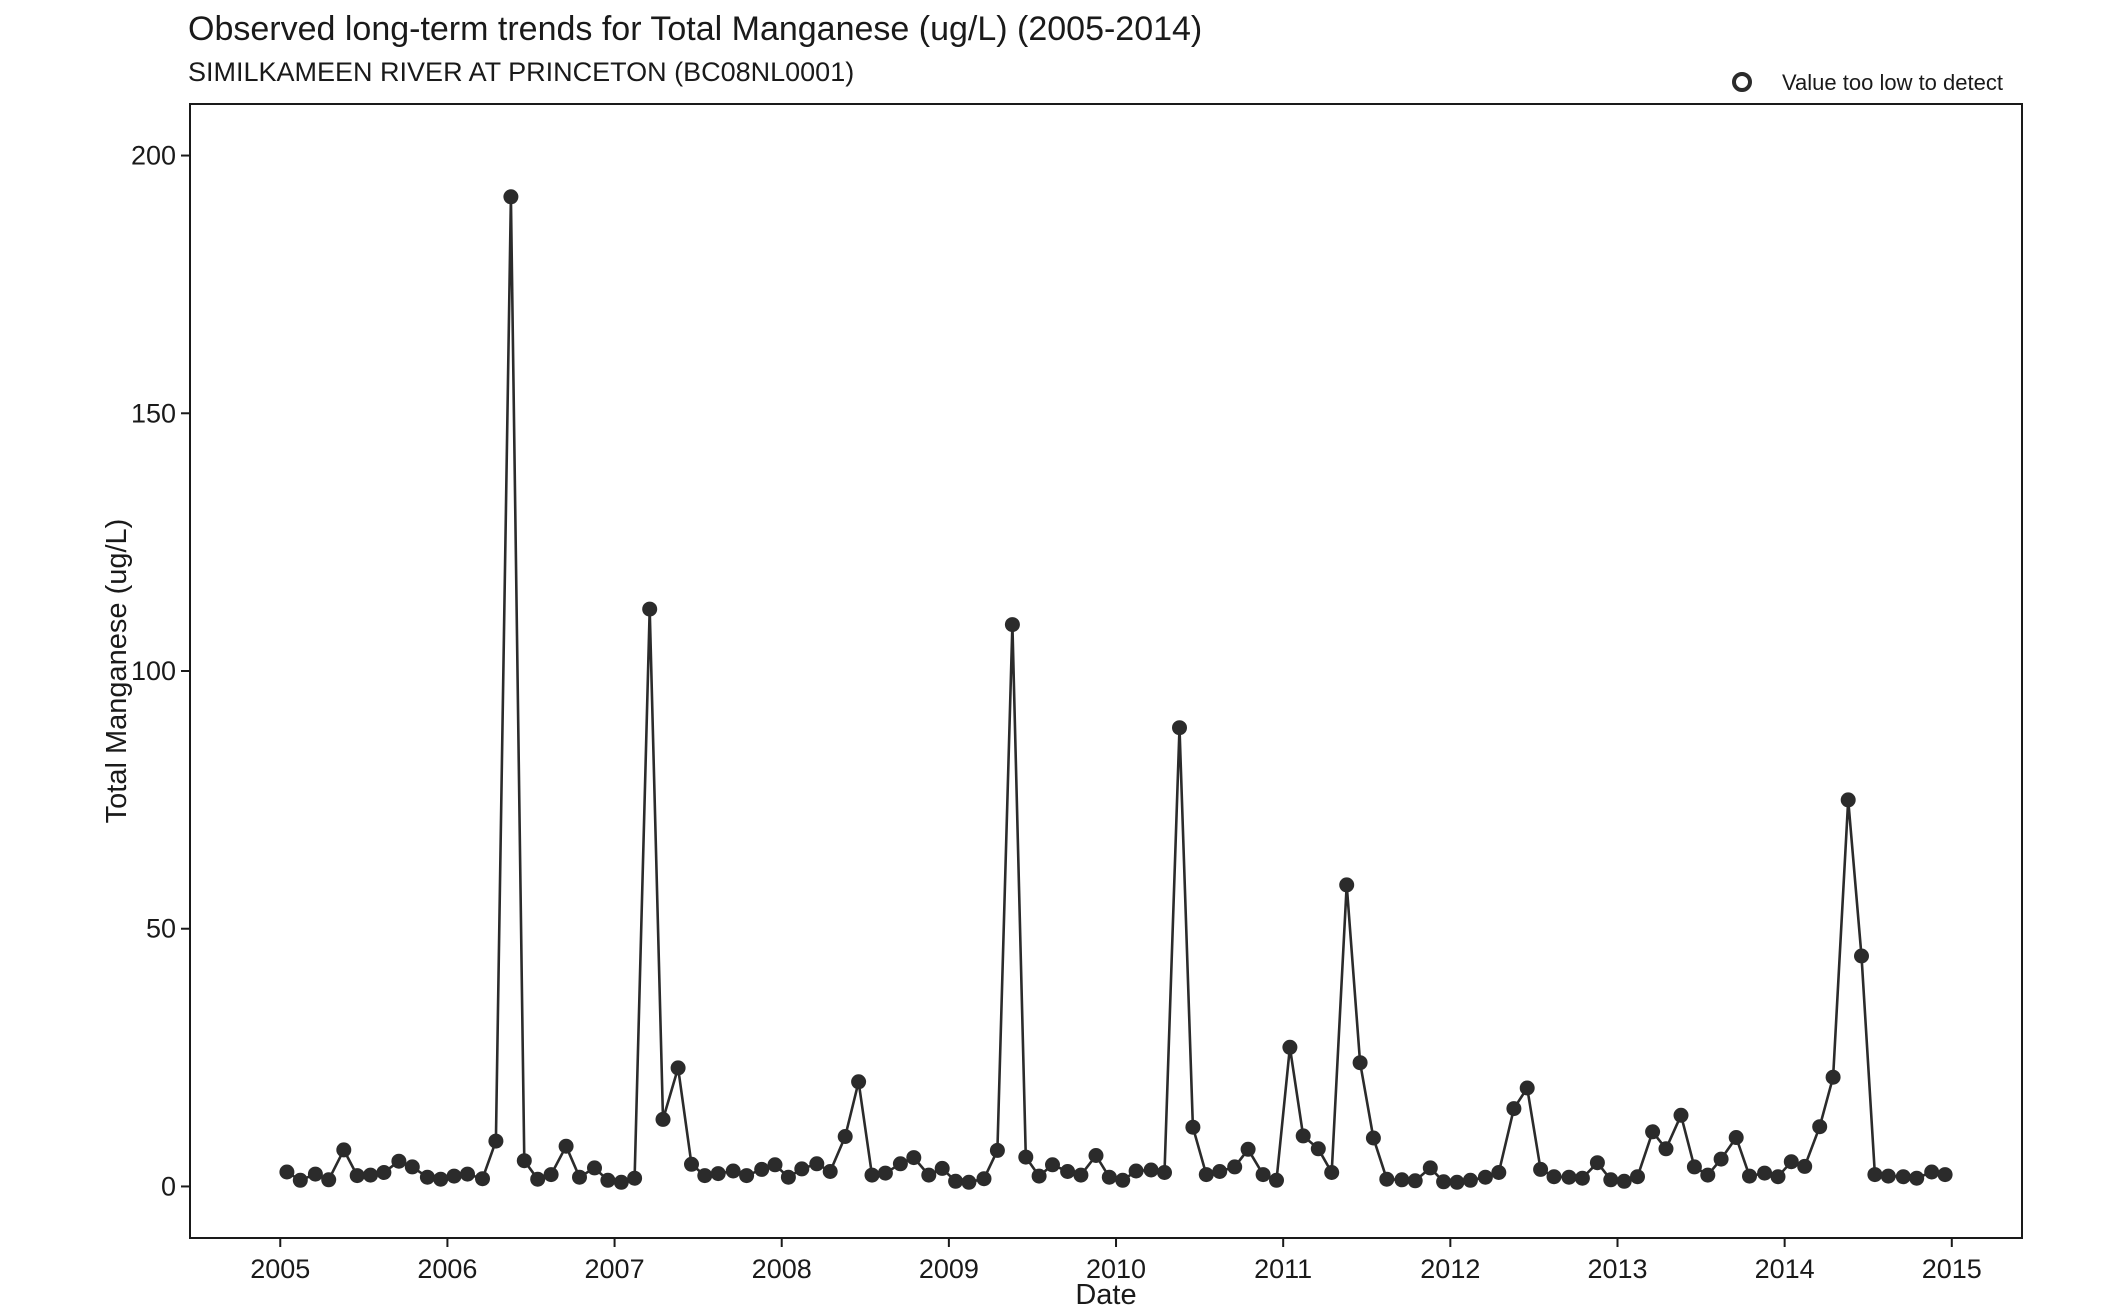 The image size is (2112, 1309). I want to click on x-tick-label: 2005, so click(280, 1269).